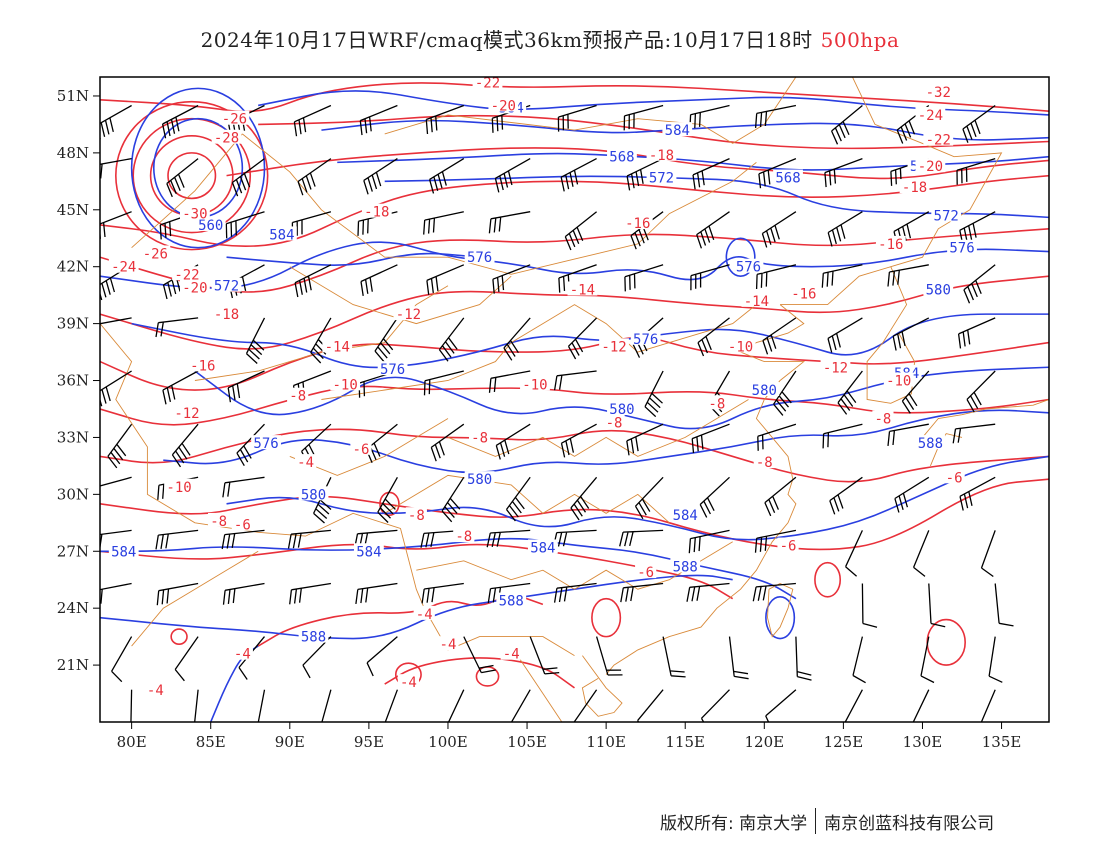 The height and width of the screenshot is (850, 1100). What do you see at coordinates (73, 153) in the screenshot?
I see `lat-tick-label: 48N` at bounding box center [73, 153].